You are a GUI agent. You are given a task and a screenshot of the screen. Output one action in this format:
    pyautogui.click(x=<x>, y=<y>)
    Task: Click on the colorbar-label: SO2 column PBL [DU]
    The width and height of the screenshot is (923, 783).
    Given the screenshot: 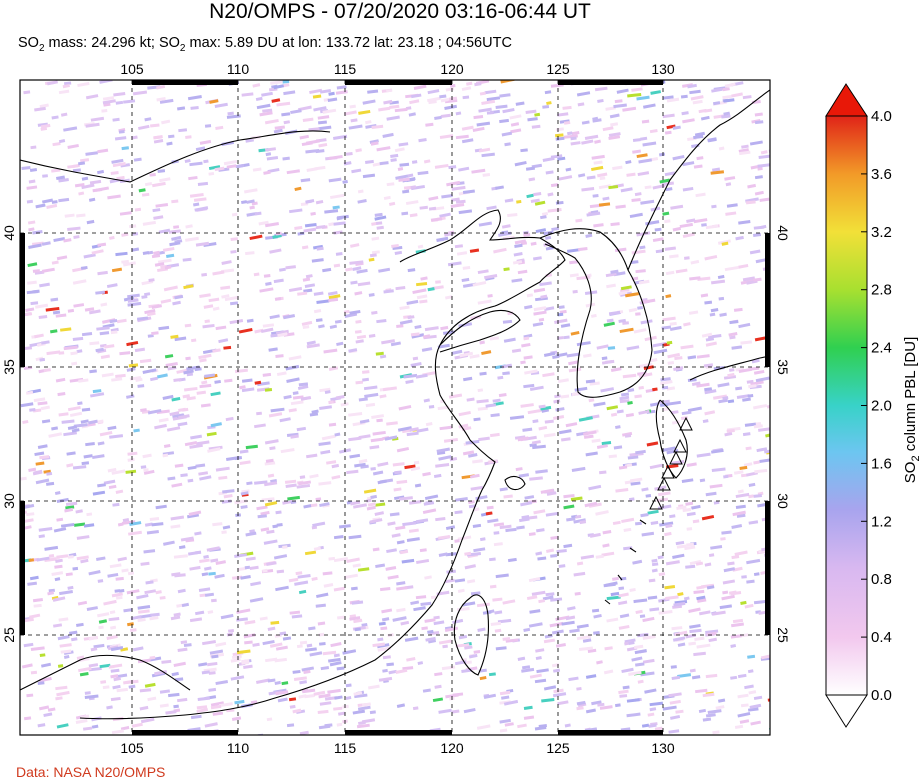 What is the action you would take?
    pyautogui.click(x=912, y=410)
    